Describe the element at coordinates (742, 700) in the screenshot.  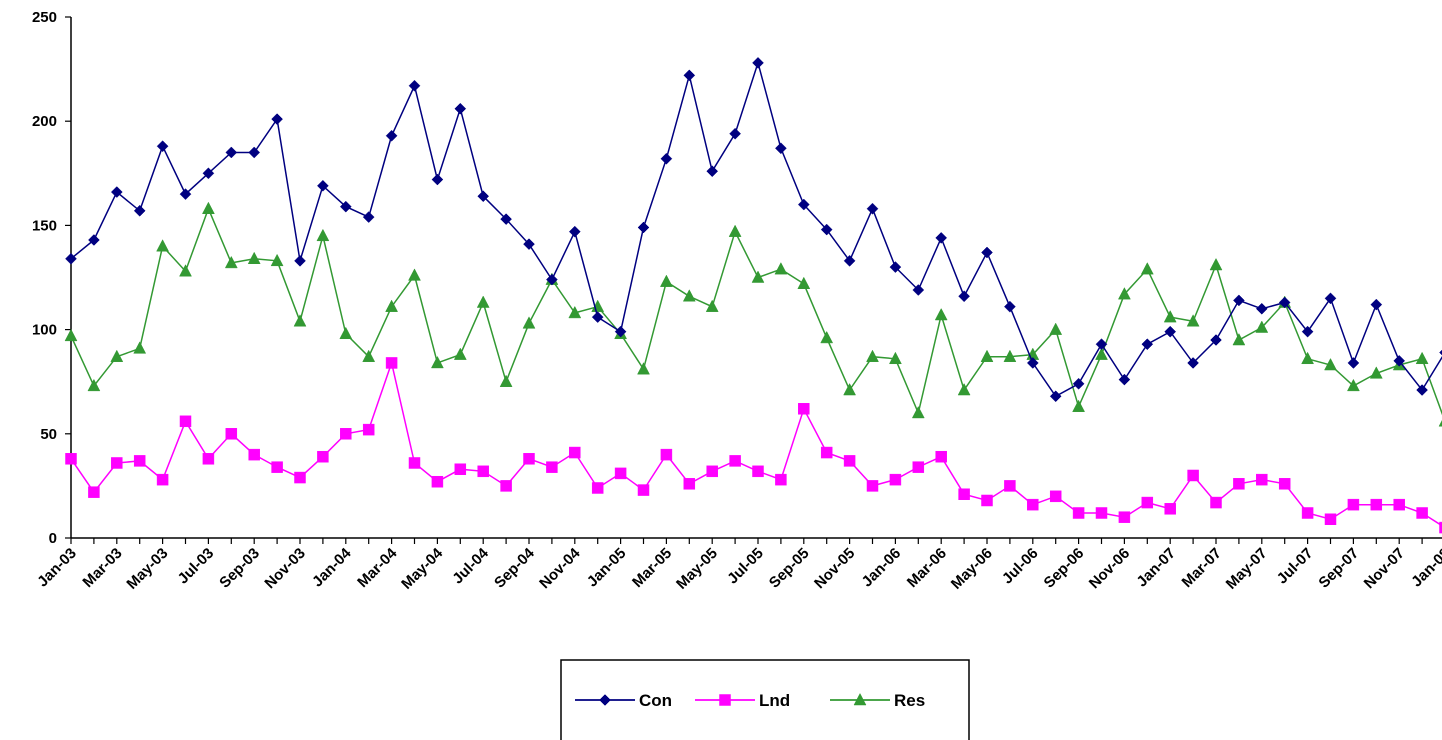
I see `legend-item-lnd: Lnd` at that location.